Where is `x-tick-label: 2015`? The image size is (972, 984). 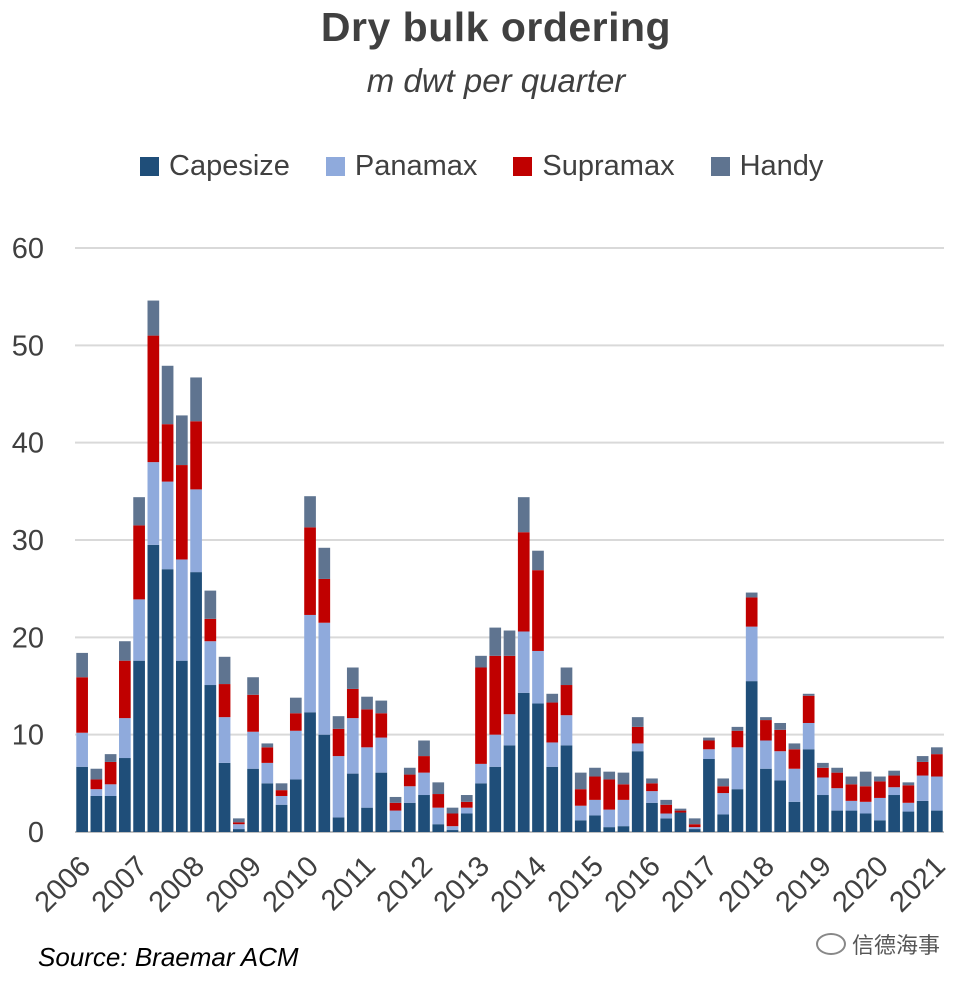
x-tick-label: 2015 is located at coordinates (576, 884).